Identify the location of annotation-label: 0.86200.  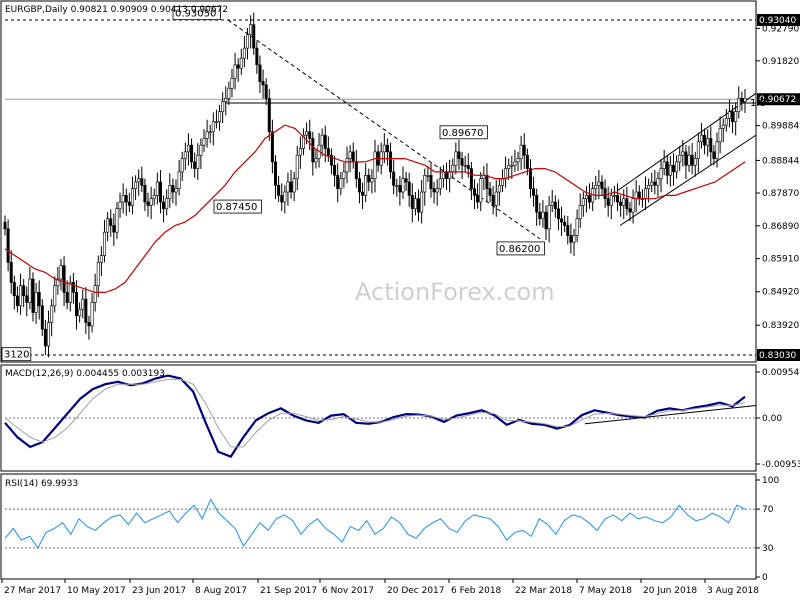
(519, 249).